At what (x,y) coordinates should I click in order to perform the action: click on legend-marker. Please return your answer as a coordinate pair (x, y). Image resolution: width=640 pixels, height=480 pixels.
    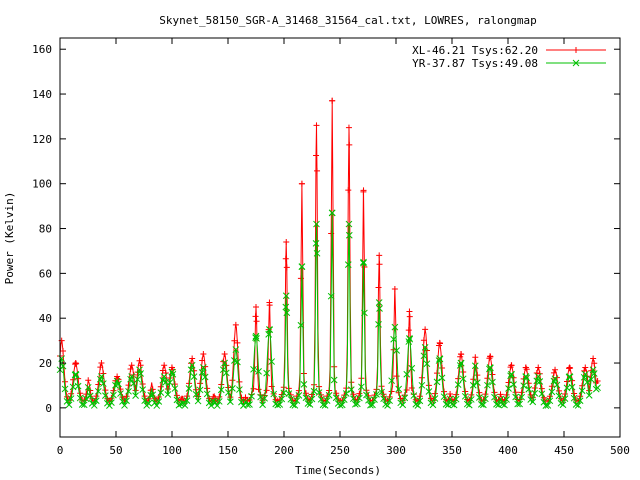
    Looking at the image, I should click on (576, 63).